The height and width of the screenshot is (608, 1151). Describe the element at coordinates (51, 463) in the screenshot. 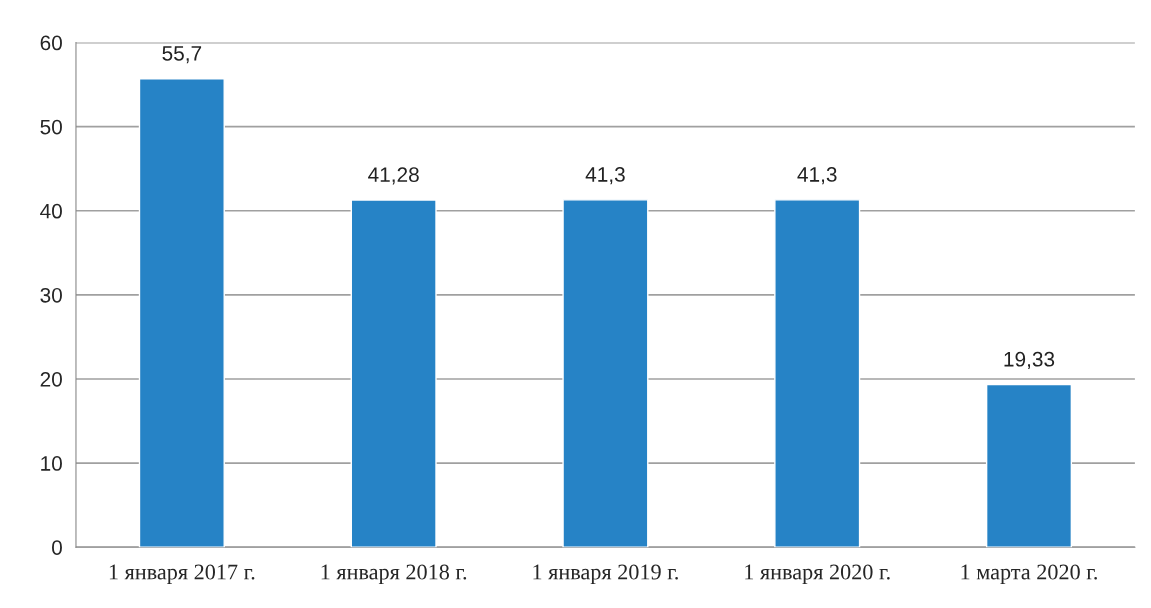

I see `y-tick-label: 10` at that location.